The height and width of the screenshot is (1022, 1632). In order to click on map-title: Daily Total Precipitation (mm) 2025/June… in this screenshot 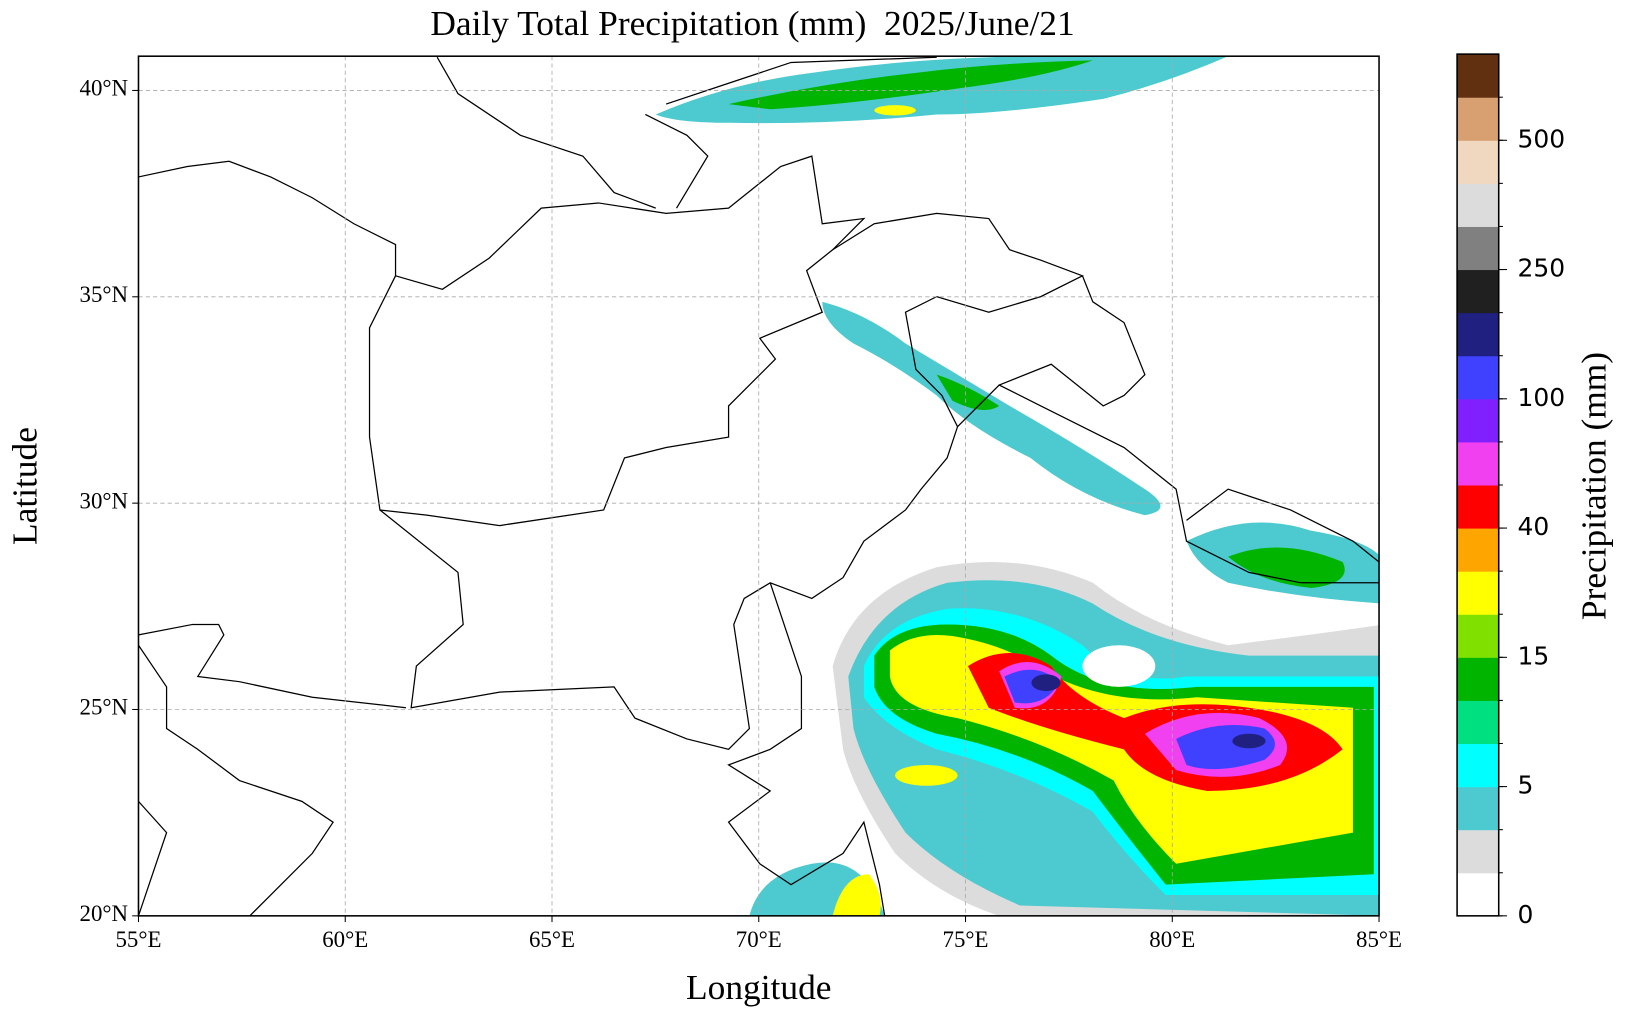, I will do `click(752, 23)`.